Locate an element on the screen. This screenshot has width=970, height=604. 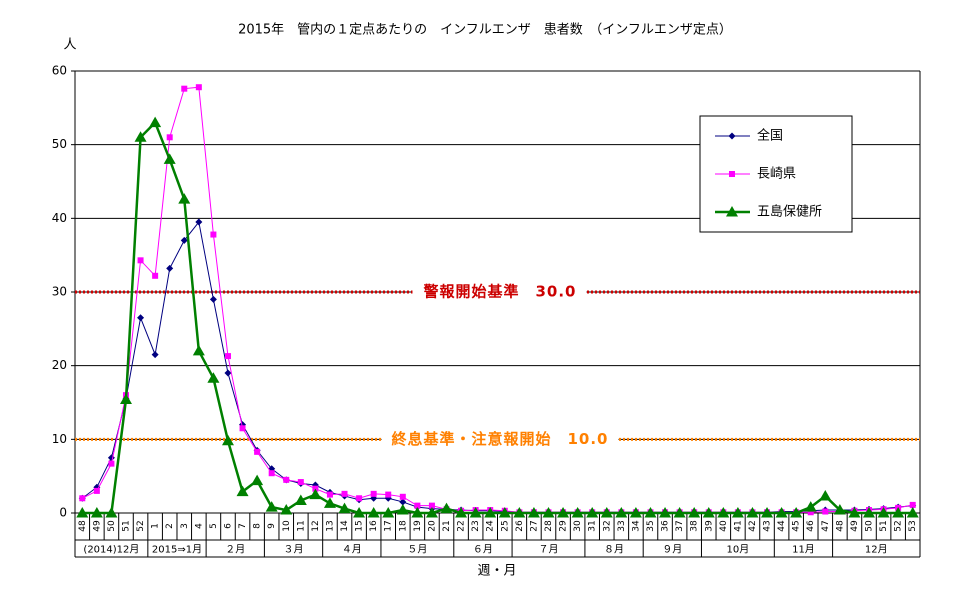
x-tick-label: 1 is located at coordinates (156, 526).